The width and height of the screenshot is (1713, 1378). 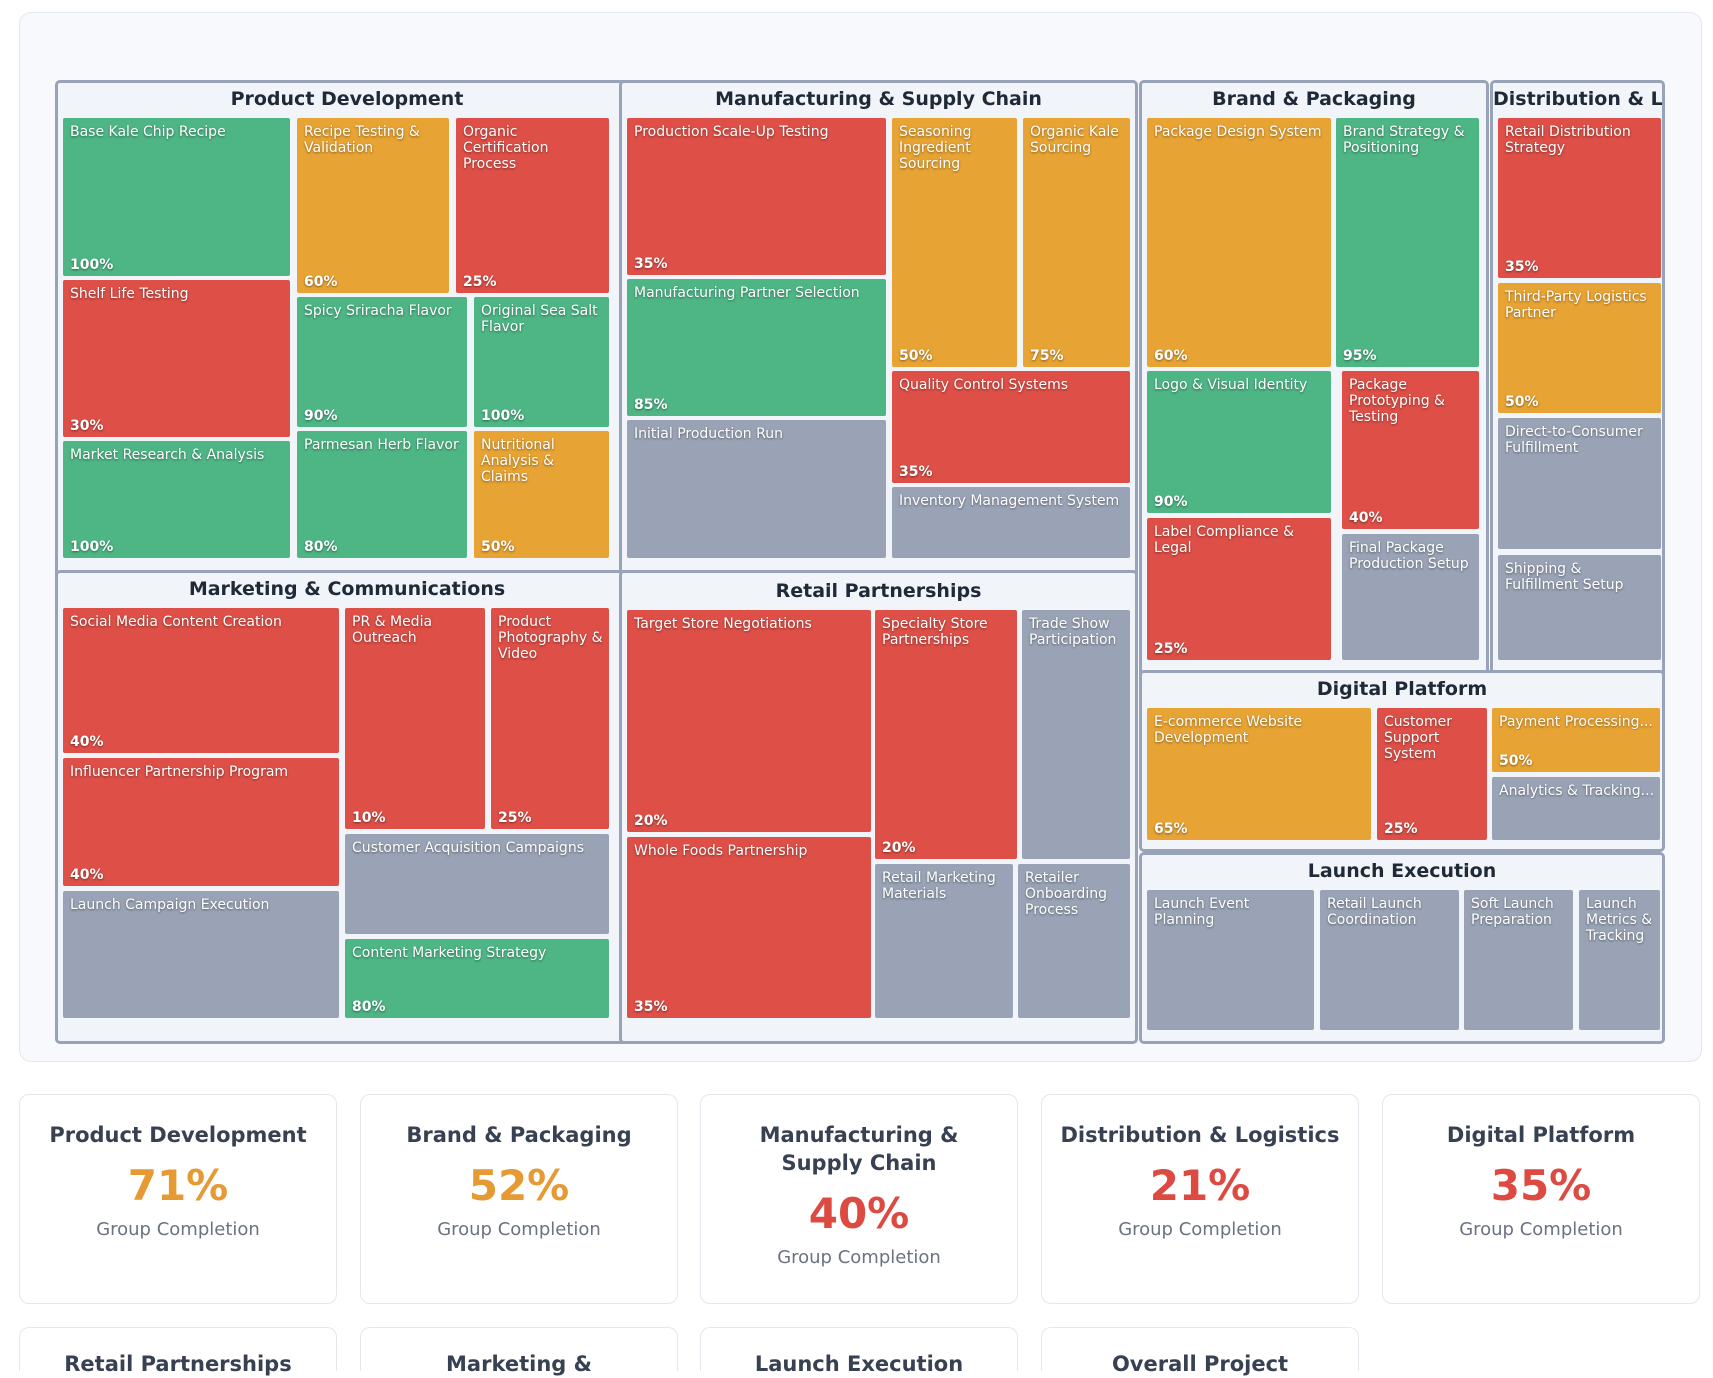 What do you see at coordinates (480, 282) in the screenshot?
I see `task-percent: 25%` at bounding box center [480, 282].